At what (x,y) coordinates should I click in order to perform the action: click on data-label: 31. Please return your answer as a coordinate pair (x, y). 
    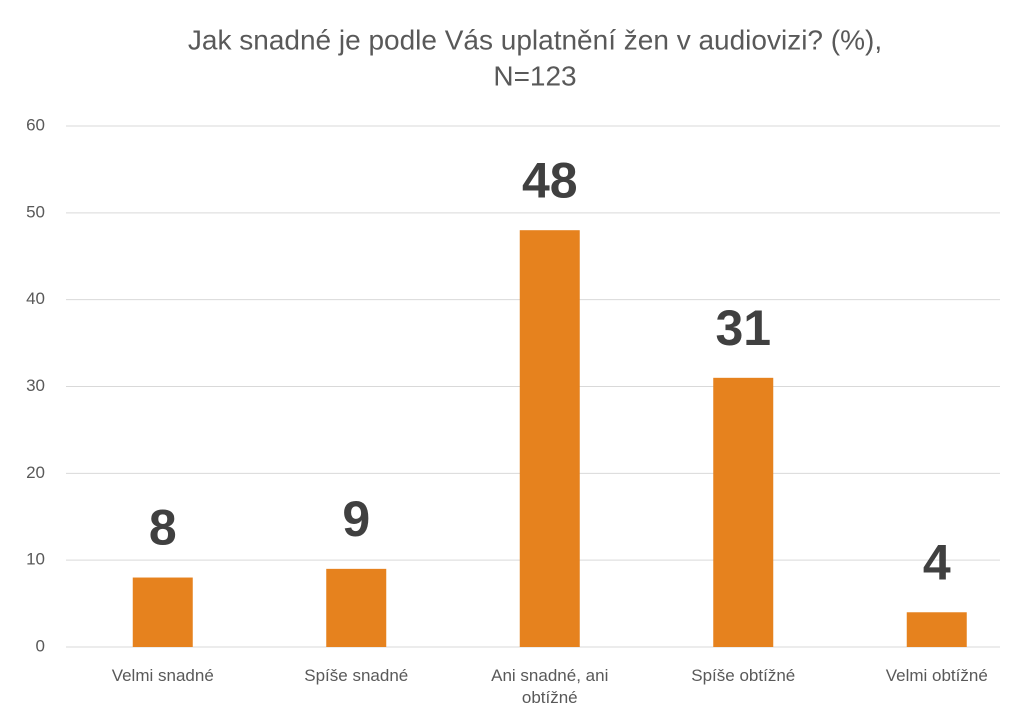
    Looking at the image, I should click on (743, 328).